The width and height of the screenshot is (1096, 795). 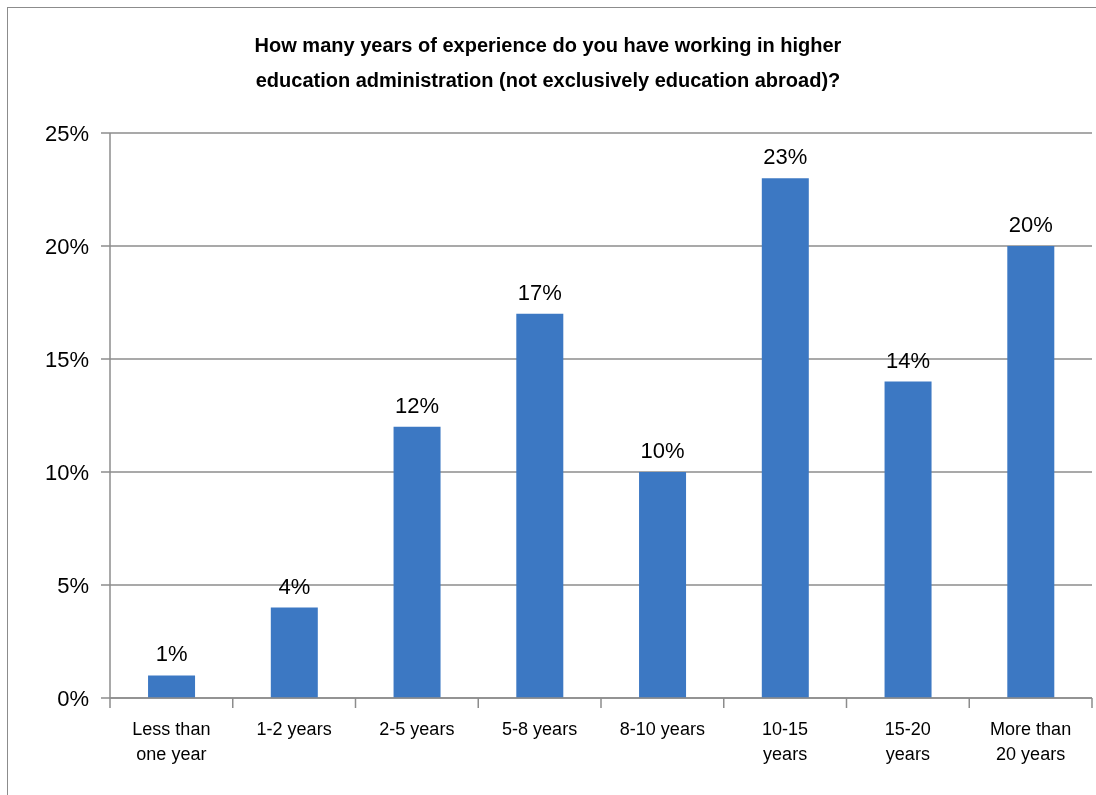 What do you see at coordinates (662, 450) in the screenshot?
I see `data-label: 10%` at bounding box center [662, 450].